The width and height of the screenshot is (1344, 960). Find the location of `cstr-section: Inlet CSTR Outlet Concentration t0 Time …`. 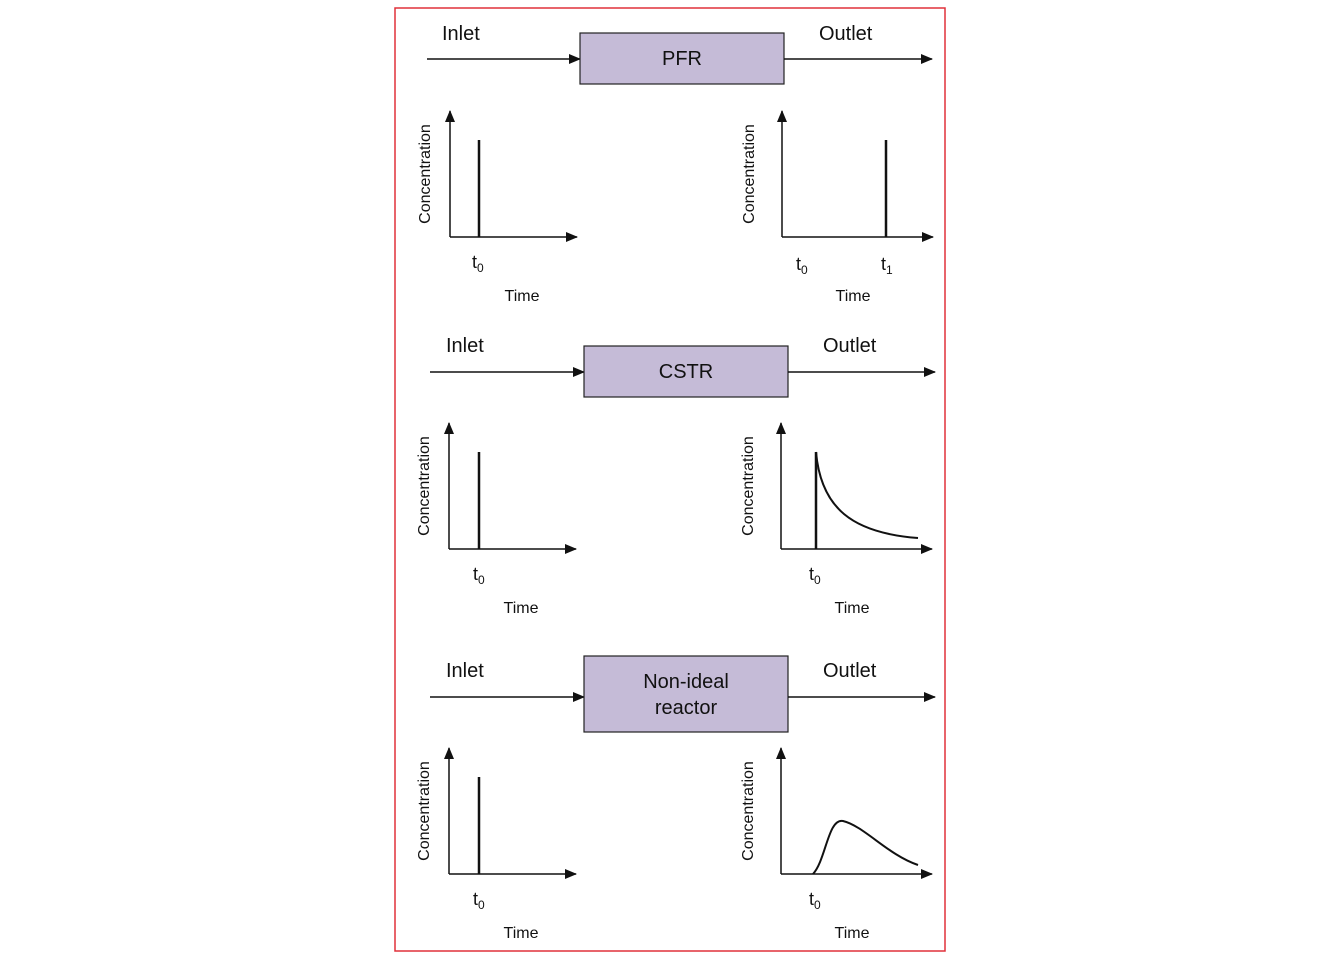

cstr-section: Inlet CSTR Outlet Concentration t0 Time … is located at coordinates (676, 476).